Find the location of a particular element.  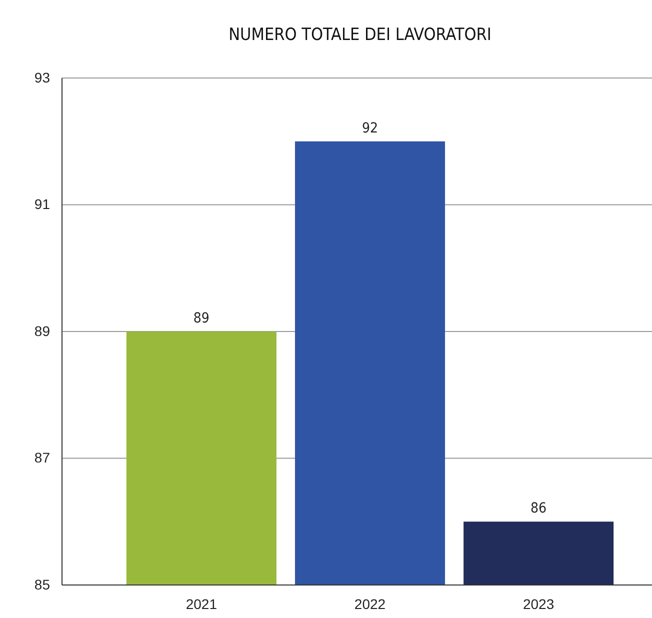

y-tick-label: 89 is located at coordinates (42, 330).